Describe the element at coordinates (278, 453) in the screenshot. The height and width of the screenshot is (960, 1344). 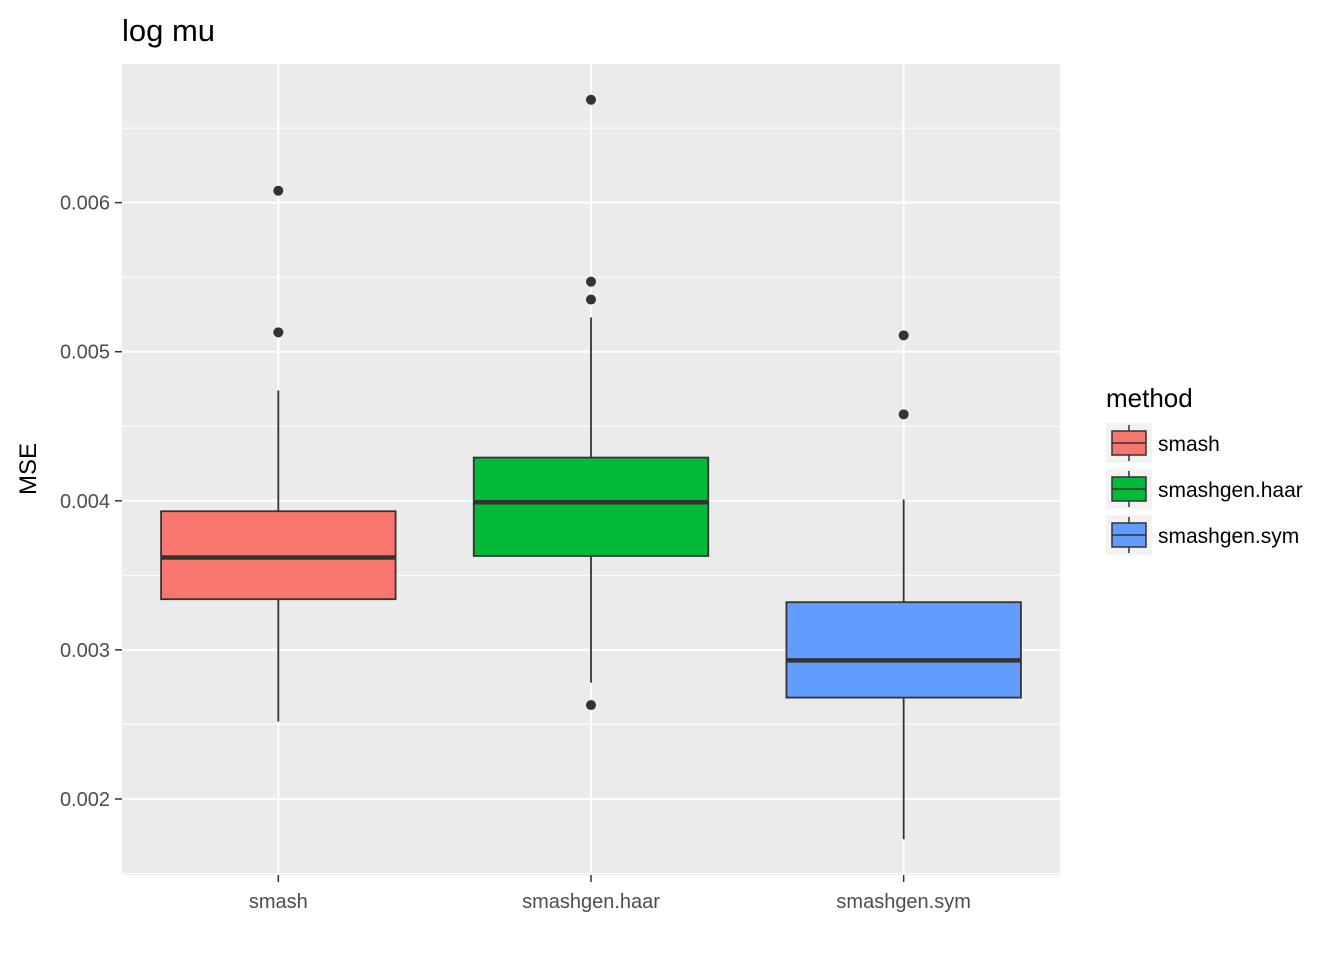
I see `box-smash` at that location.